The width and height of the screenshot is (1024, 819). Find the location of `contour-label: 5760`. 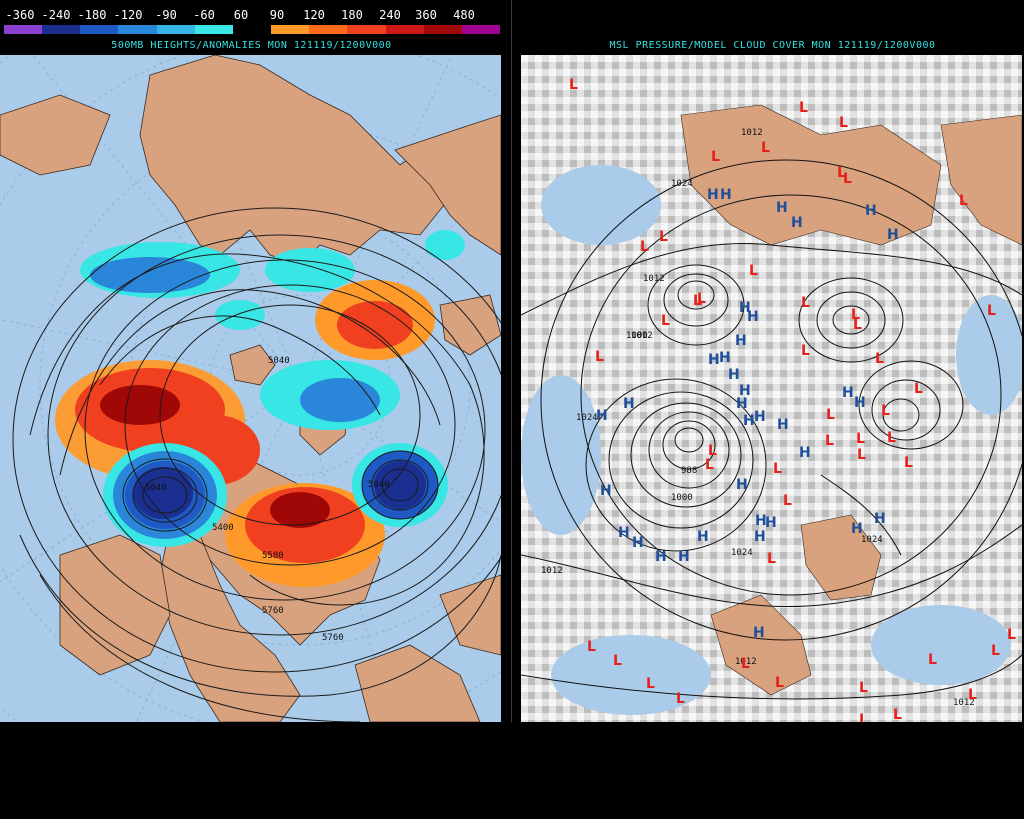

contour-label: 5760 is located at coordinates (273, 611).